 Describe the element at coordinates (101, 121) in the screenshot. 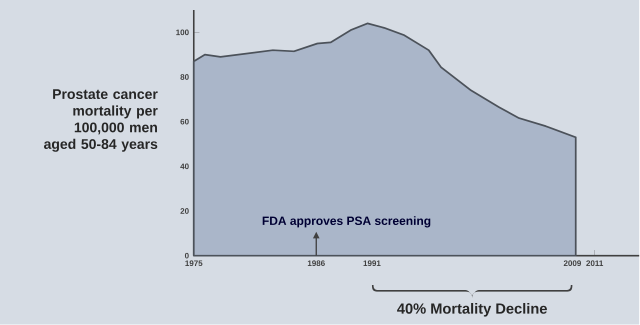

I see `y-axis-title: Prostate cancer mortality per 100,000 men aged 50-84 years` at that location.